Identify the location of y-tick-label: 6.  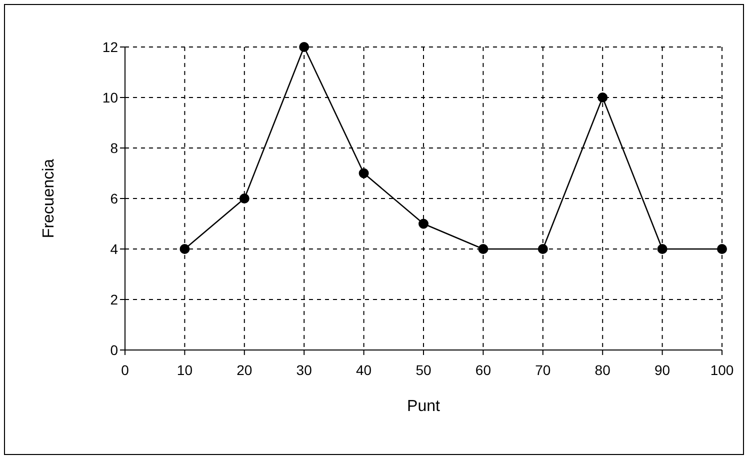
(114, 198).